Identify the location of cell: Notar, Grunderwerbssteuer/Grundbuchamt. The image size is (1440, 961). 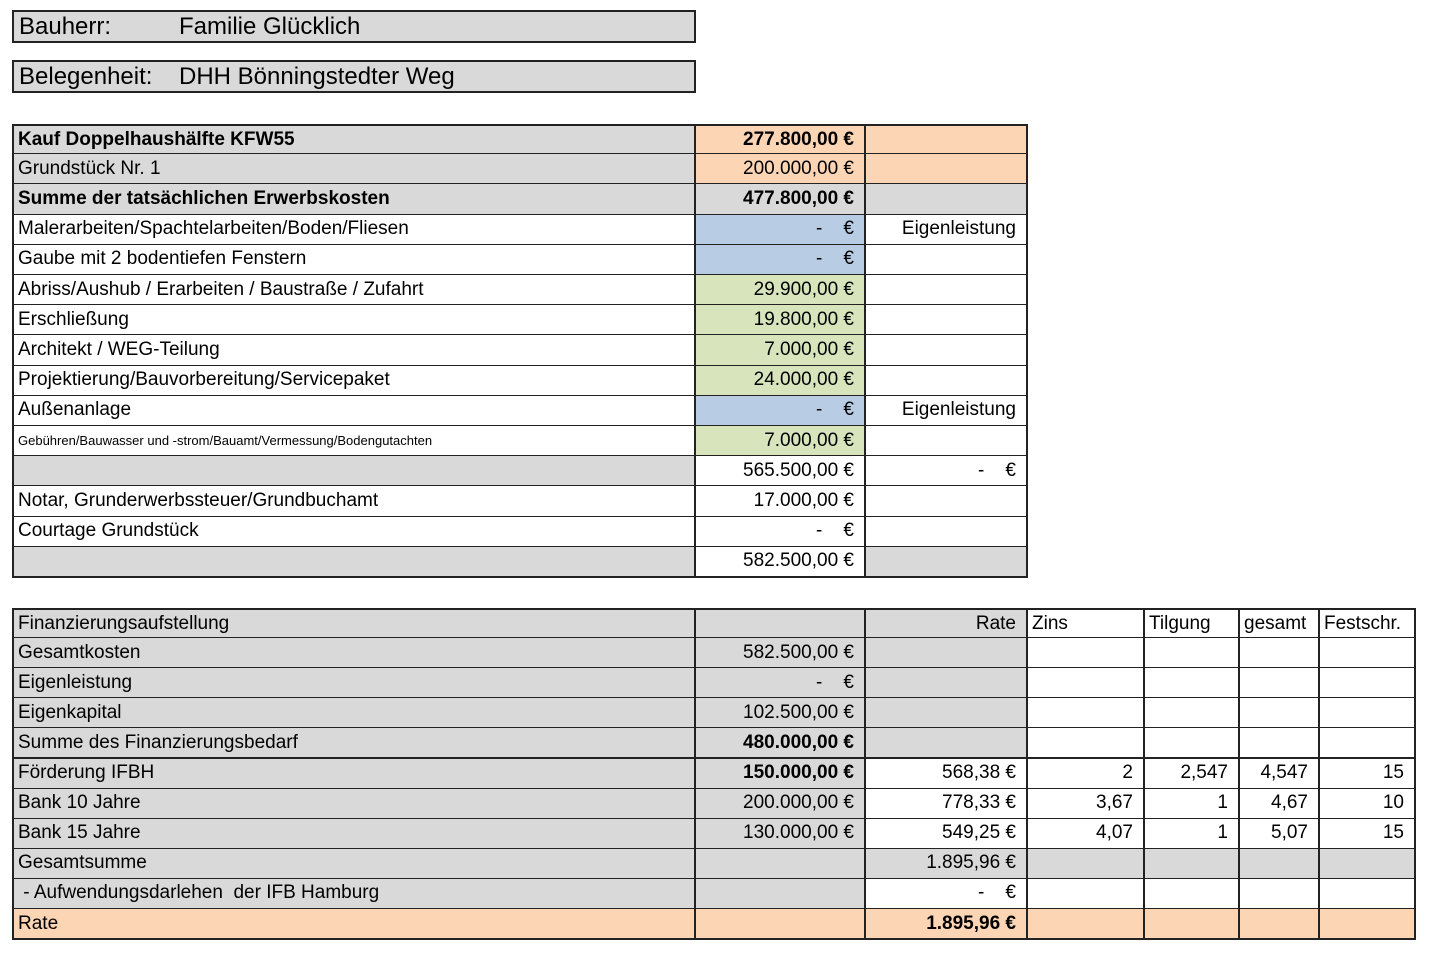
(354, 502).